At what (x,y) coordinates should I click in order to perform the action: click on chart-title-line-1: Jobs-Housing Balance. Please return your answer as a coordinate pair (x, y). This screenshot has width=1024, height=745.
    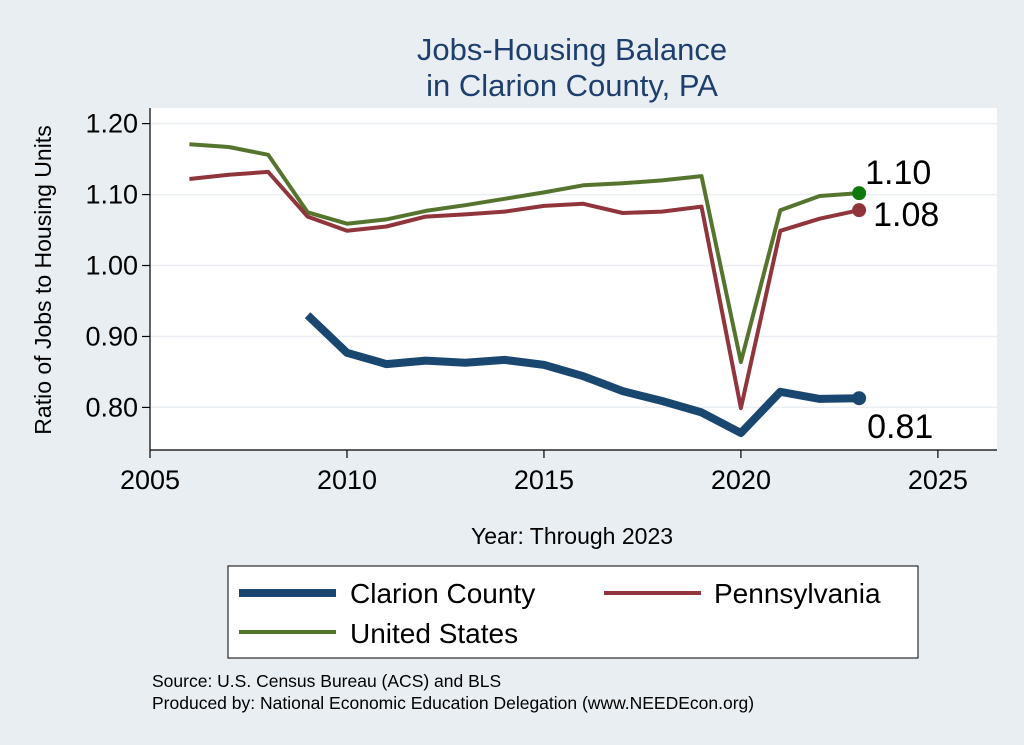
    Looking at the image, I should click on (572, 49).